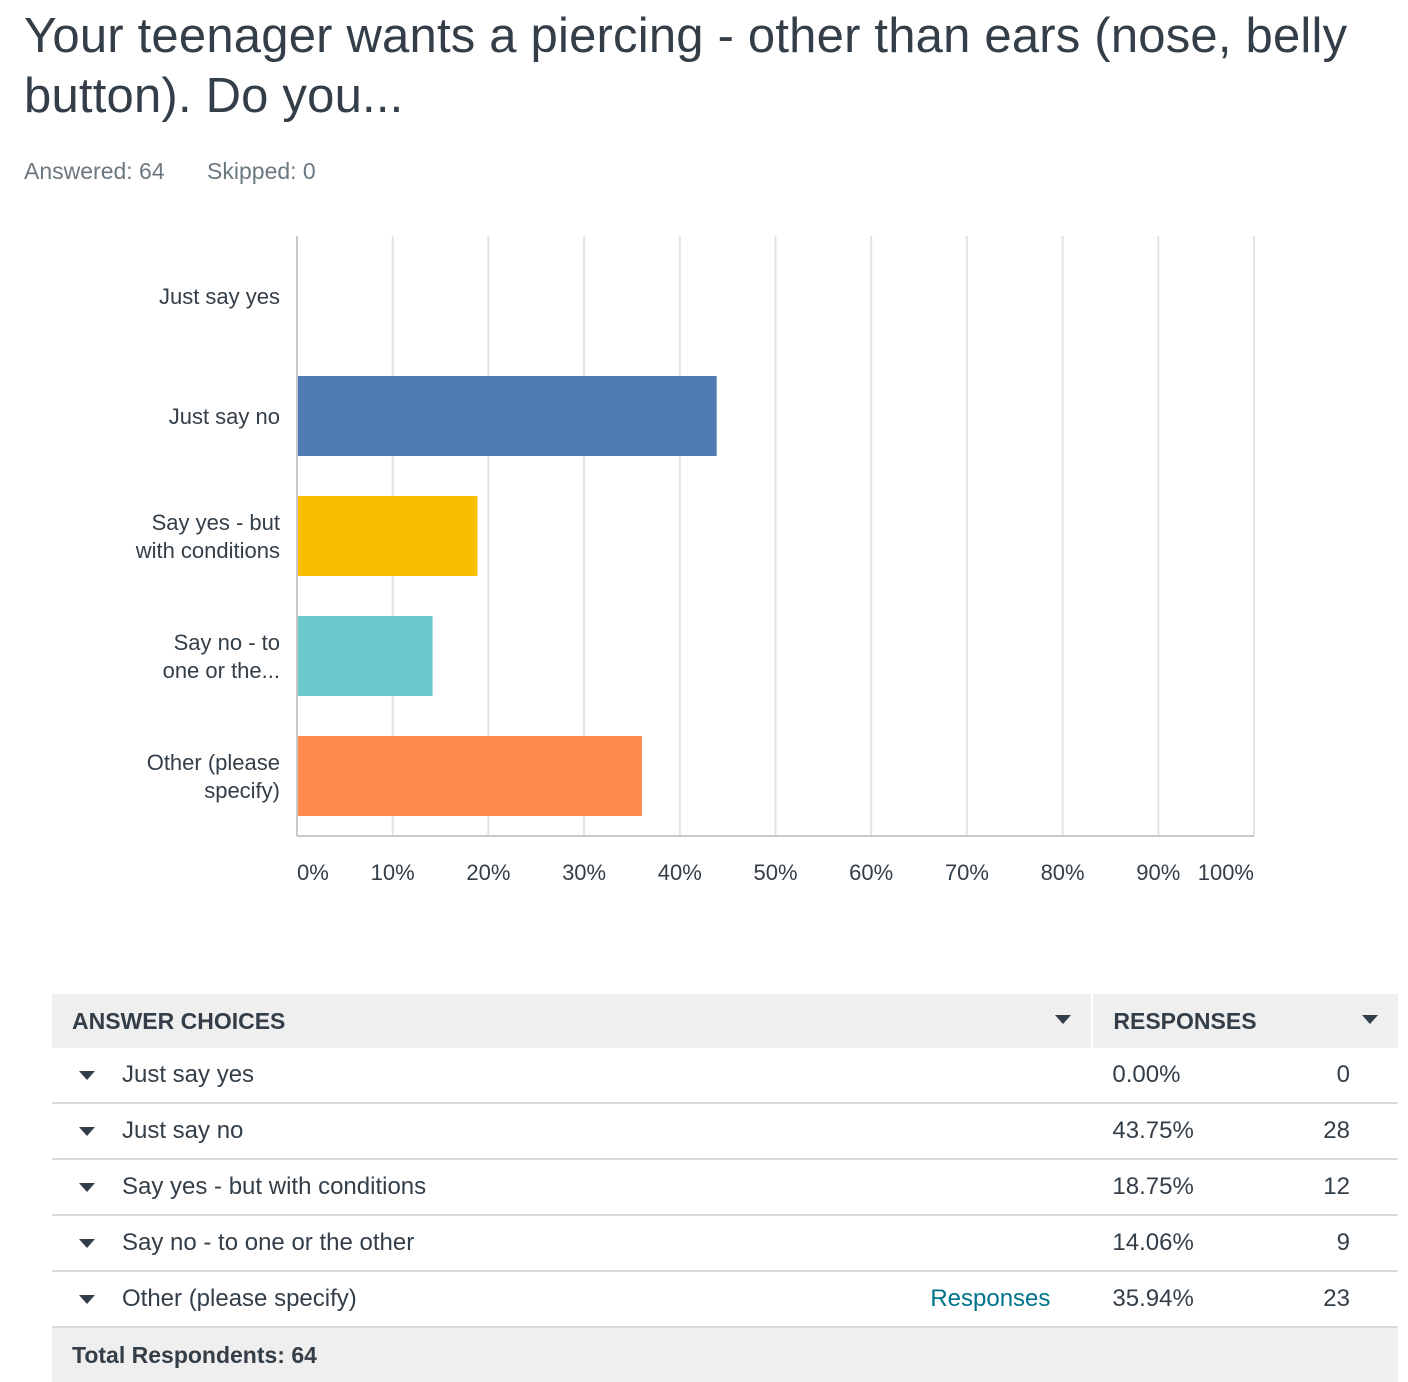 This screenshot has width=1408, height=1382. I want to click on category-label: Other (please, so click(213, 762).